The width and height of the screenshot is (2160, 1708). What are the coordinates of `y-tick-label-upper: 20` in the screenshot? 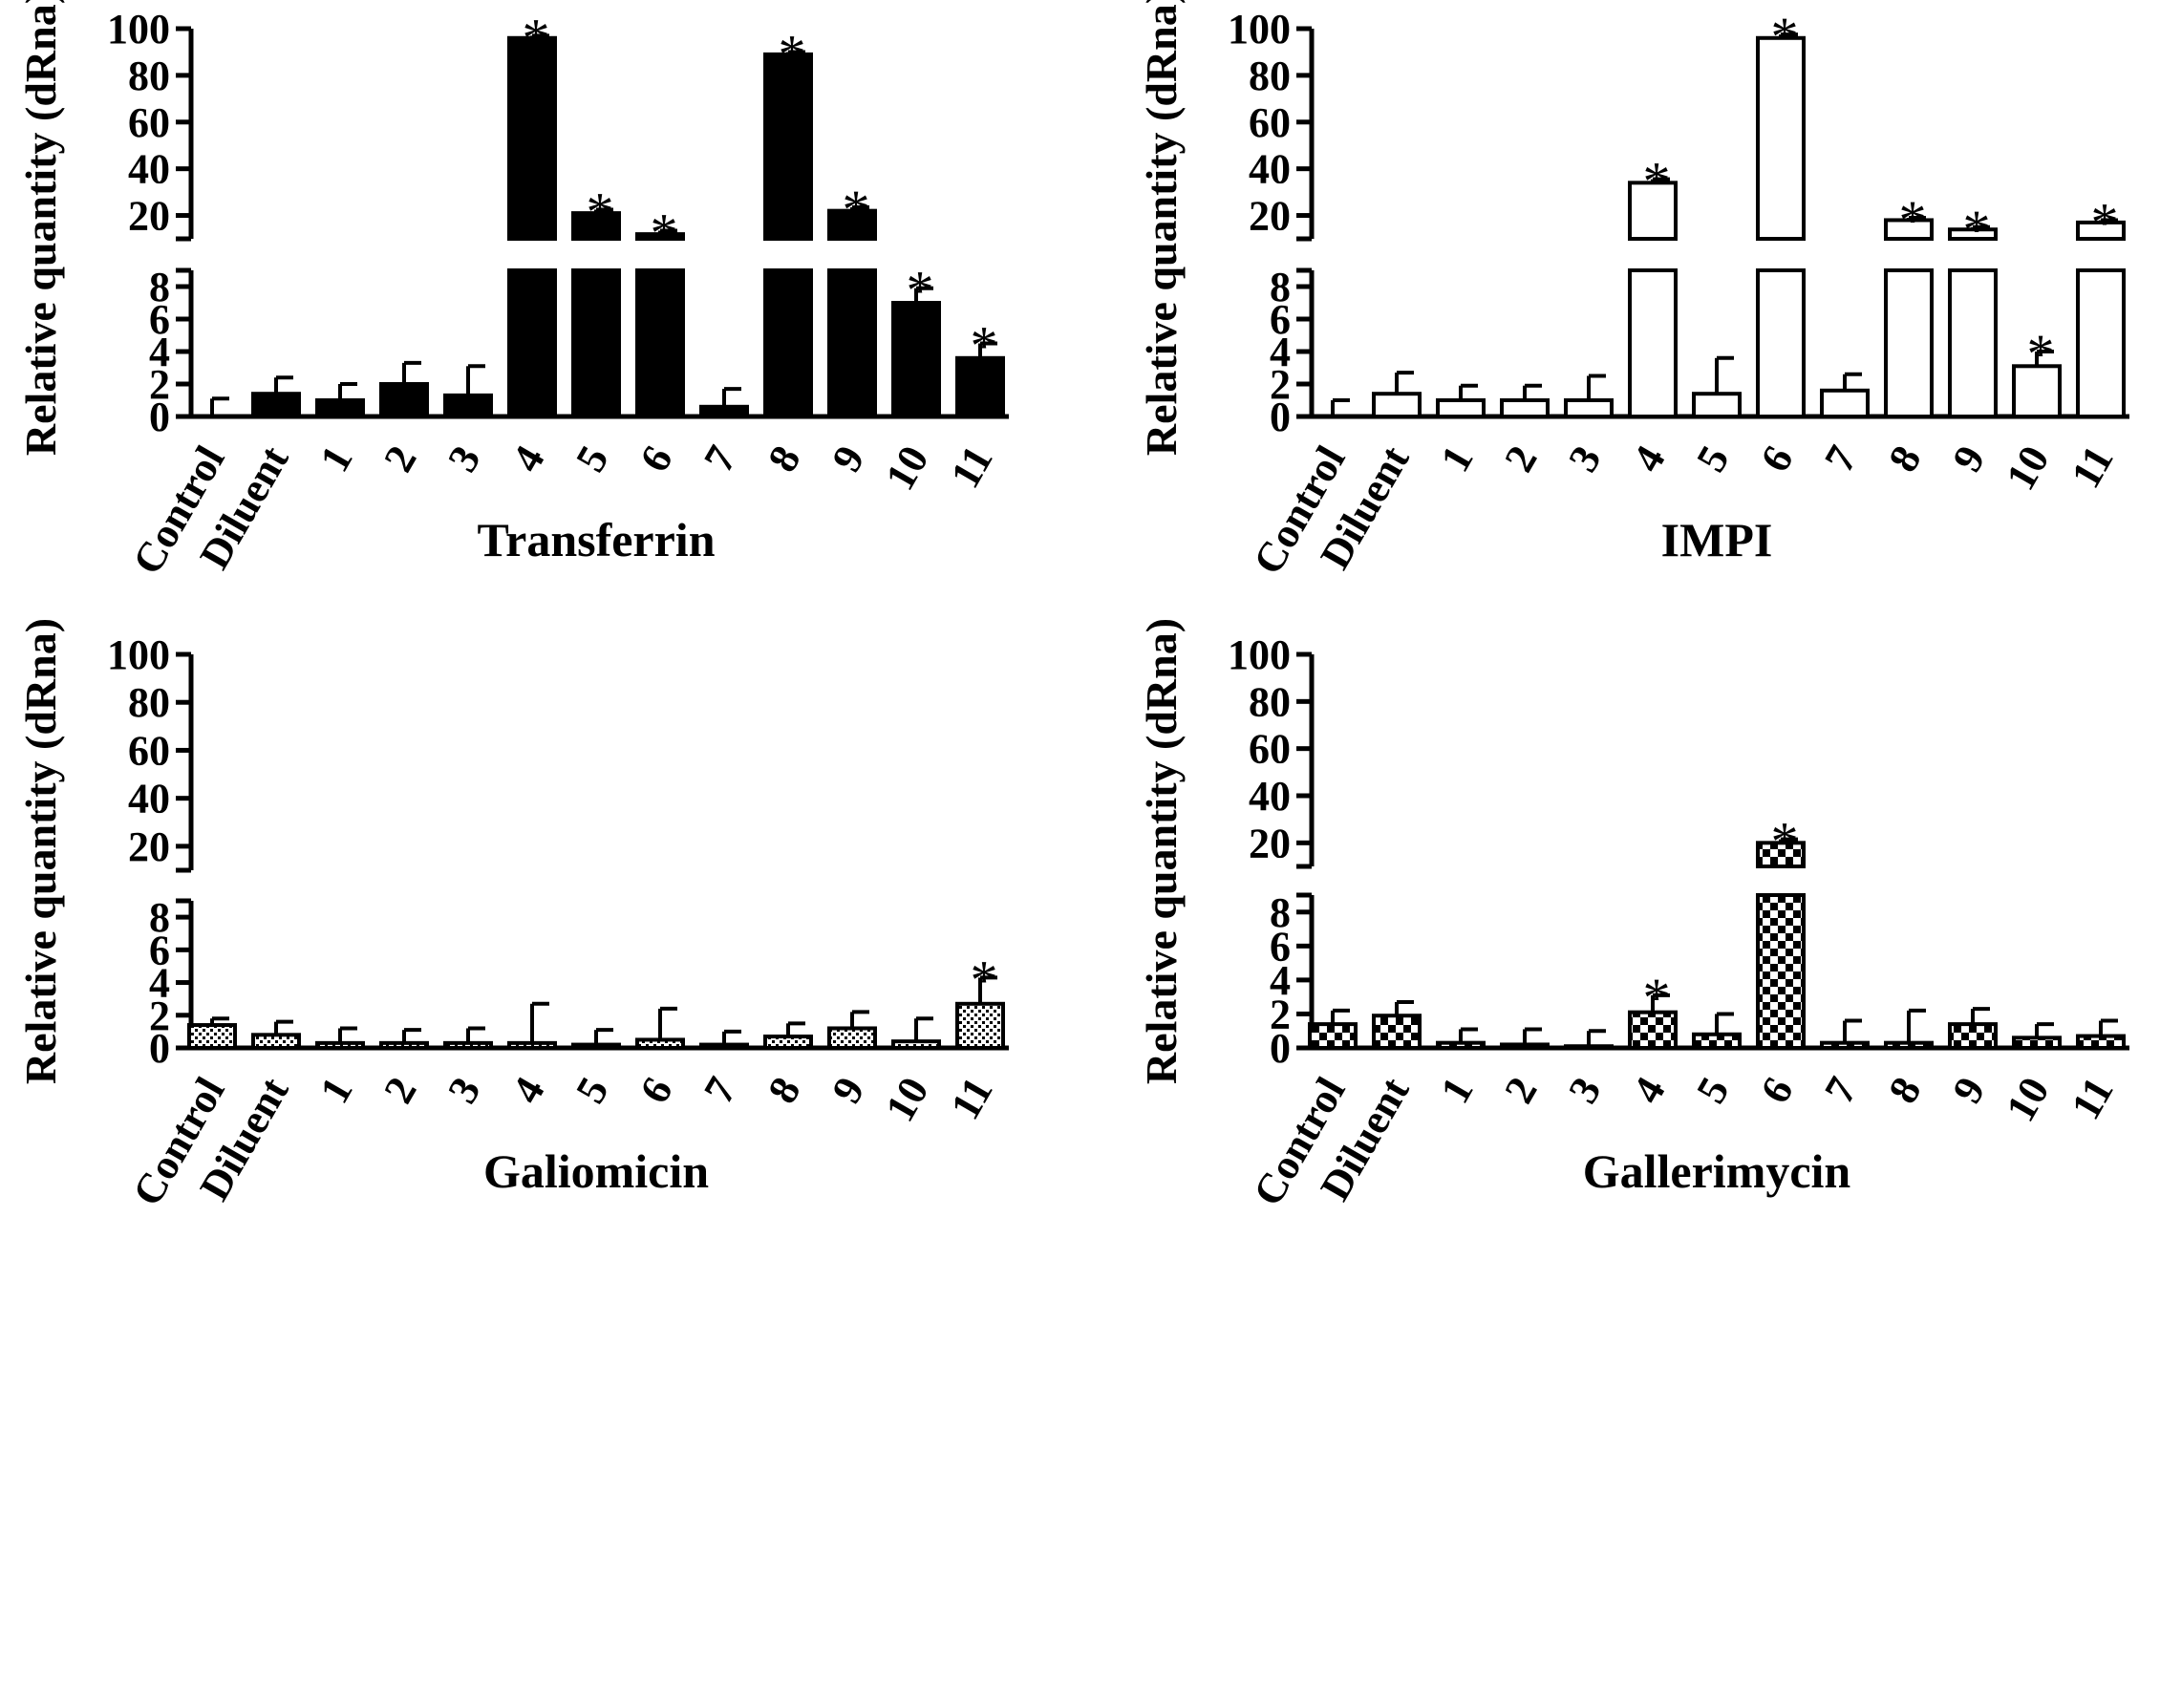 It's located at (149, 216).